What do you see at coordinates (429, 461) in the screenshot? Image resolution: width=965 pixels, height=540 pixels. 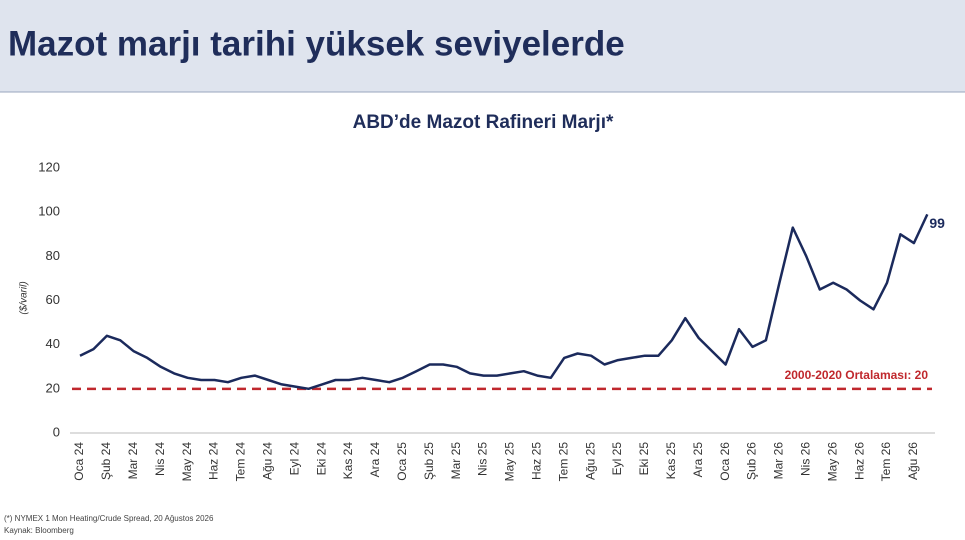 I see `x-tick-label: Şub 25` at bounding box center [429, 461].